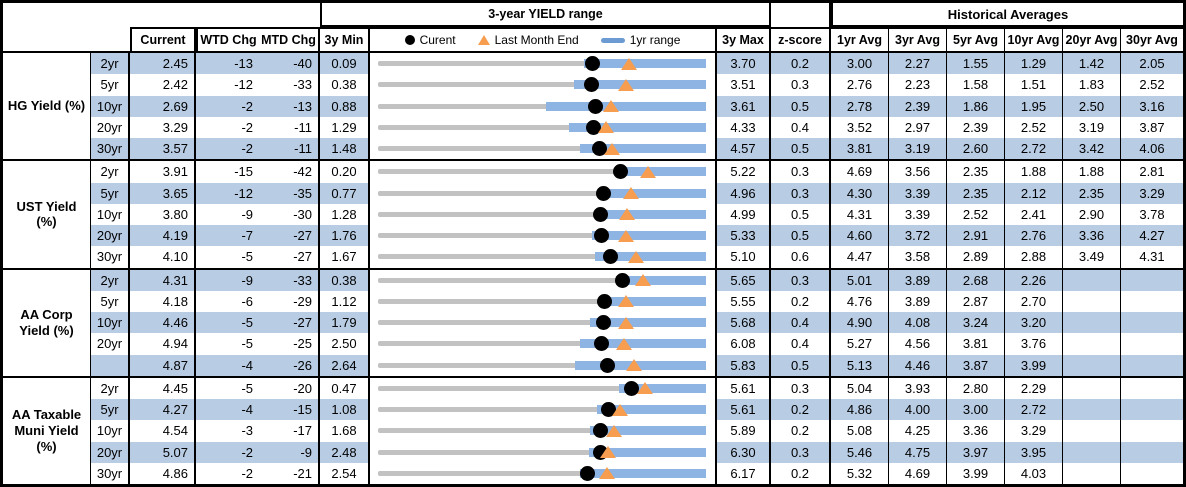 This screenshot has height=487, width=1186. What do you see at coordinates (289, 39) in the screenshot?
I see `column-header-mtd-chg: MTD Chg` at bounding box center [289, 39].